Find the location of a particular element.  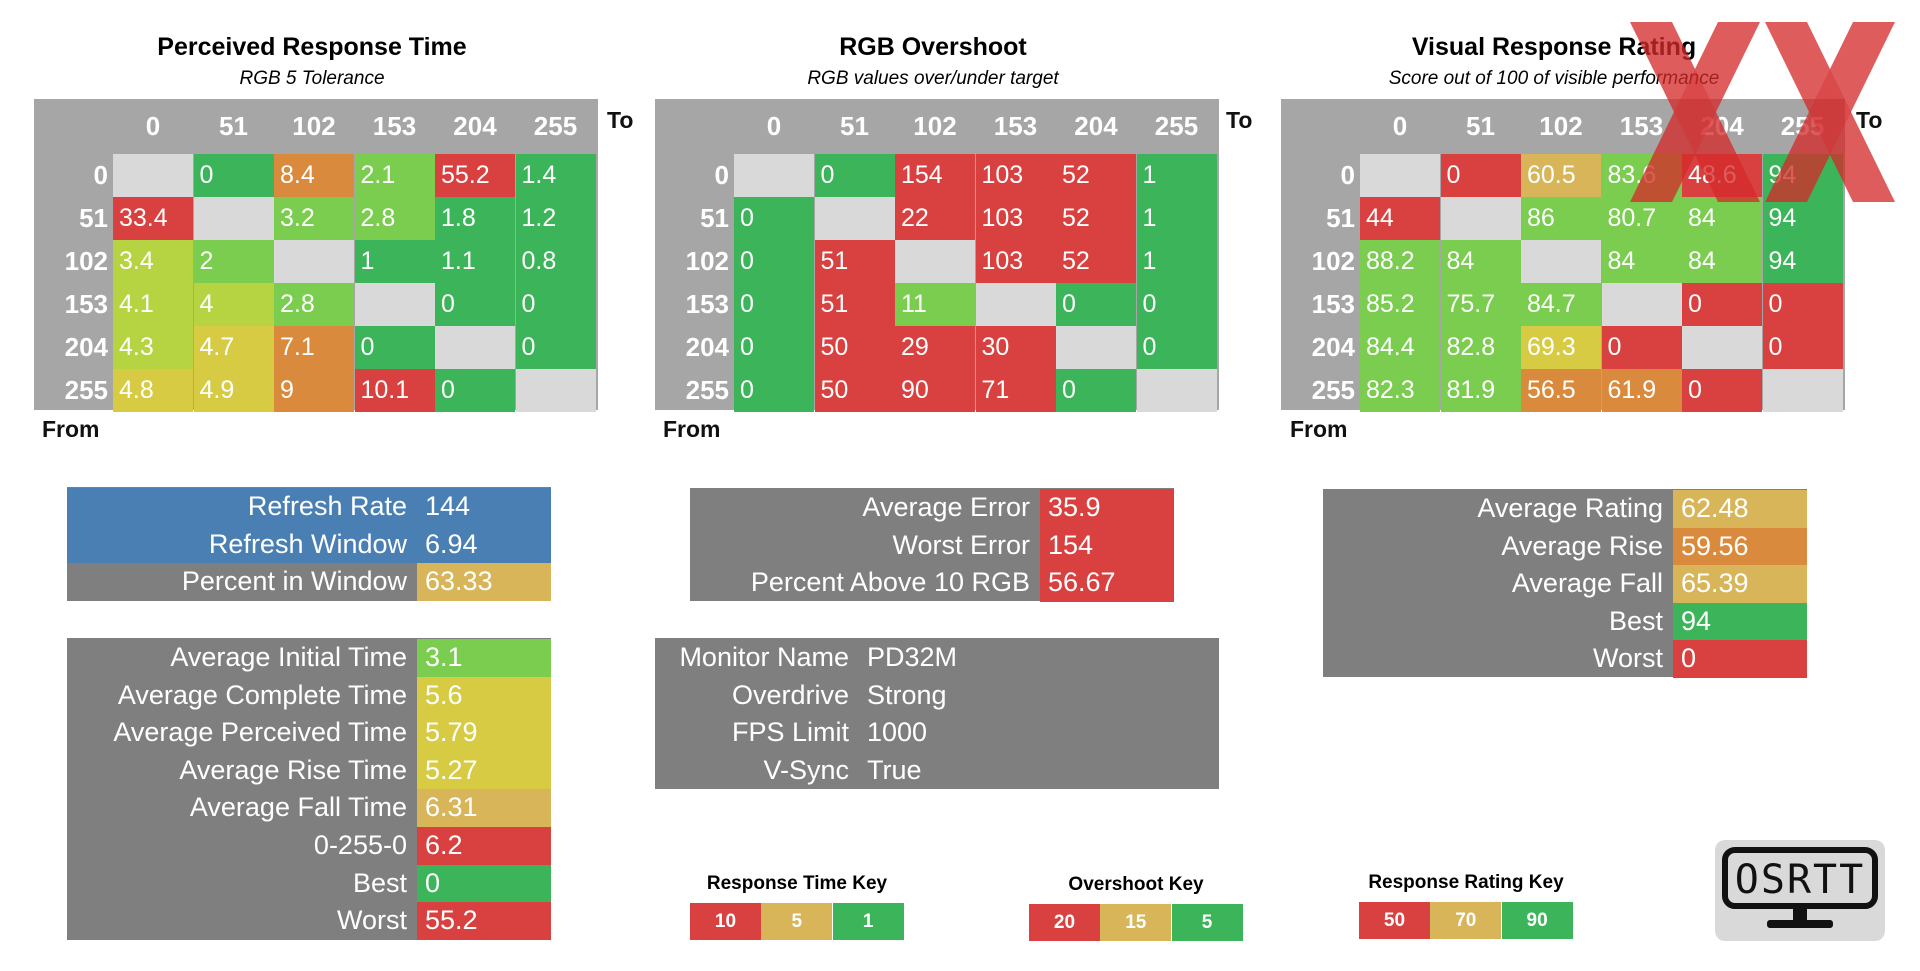

heatmap-cell: 4.1 is located at coordinates (153, 304).